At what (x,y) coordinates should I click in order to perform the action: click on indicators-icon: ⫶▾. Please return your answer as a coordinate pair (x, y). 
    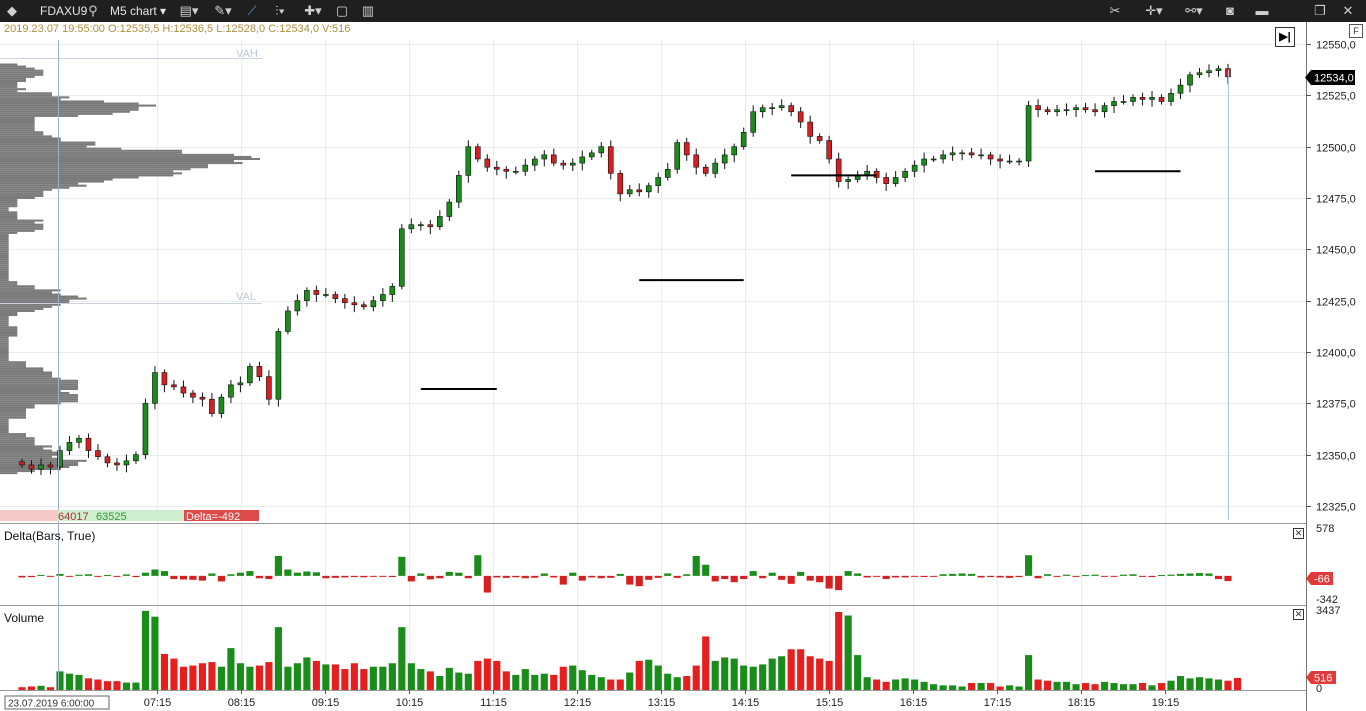
    Looking at the image, I should click on (280, 10).